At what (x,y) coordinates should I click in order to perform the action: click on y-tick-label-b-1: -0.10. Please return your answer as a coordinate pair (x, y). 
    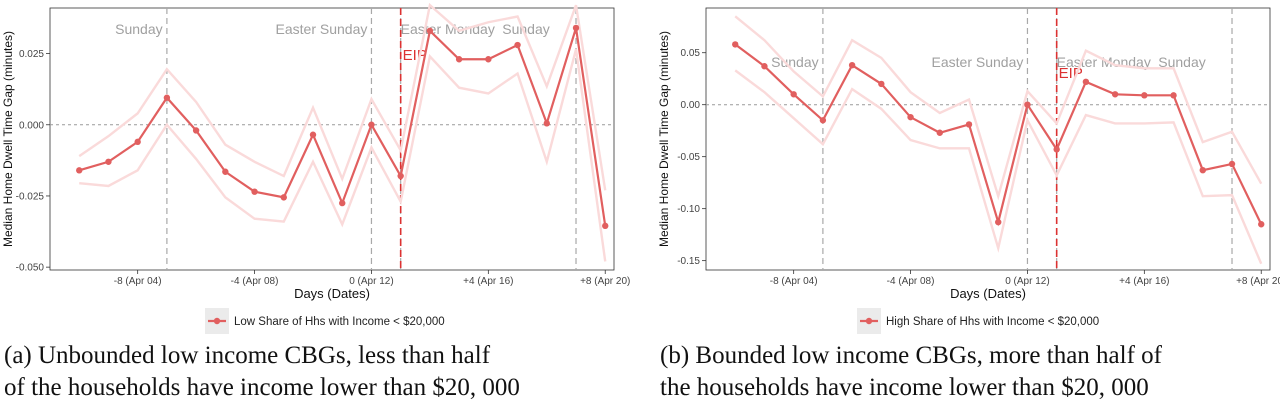
    Looking at the image, I should click on (688, 209).